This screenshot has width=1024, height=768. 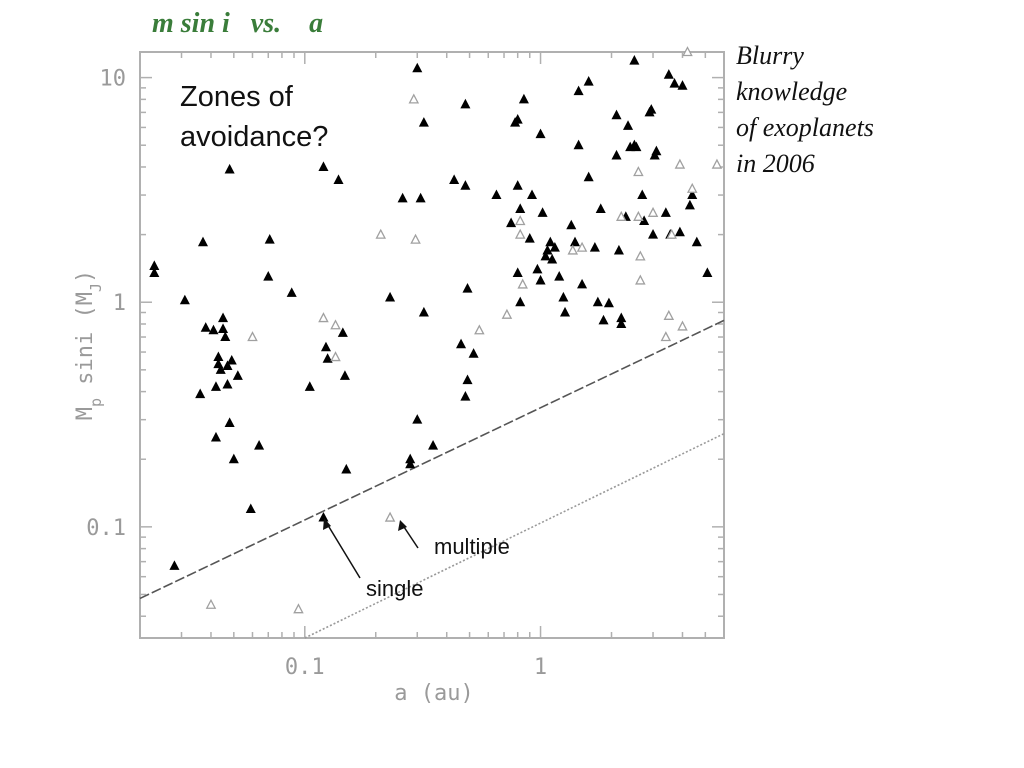 I want to click on single-arrowhead, so click(x=327, y=524).